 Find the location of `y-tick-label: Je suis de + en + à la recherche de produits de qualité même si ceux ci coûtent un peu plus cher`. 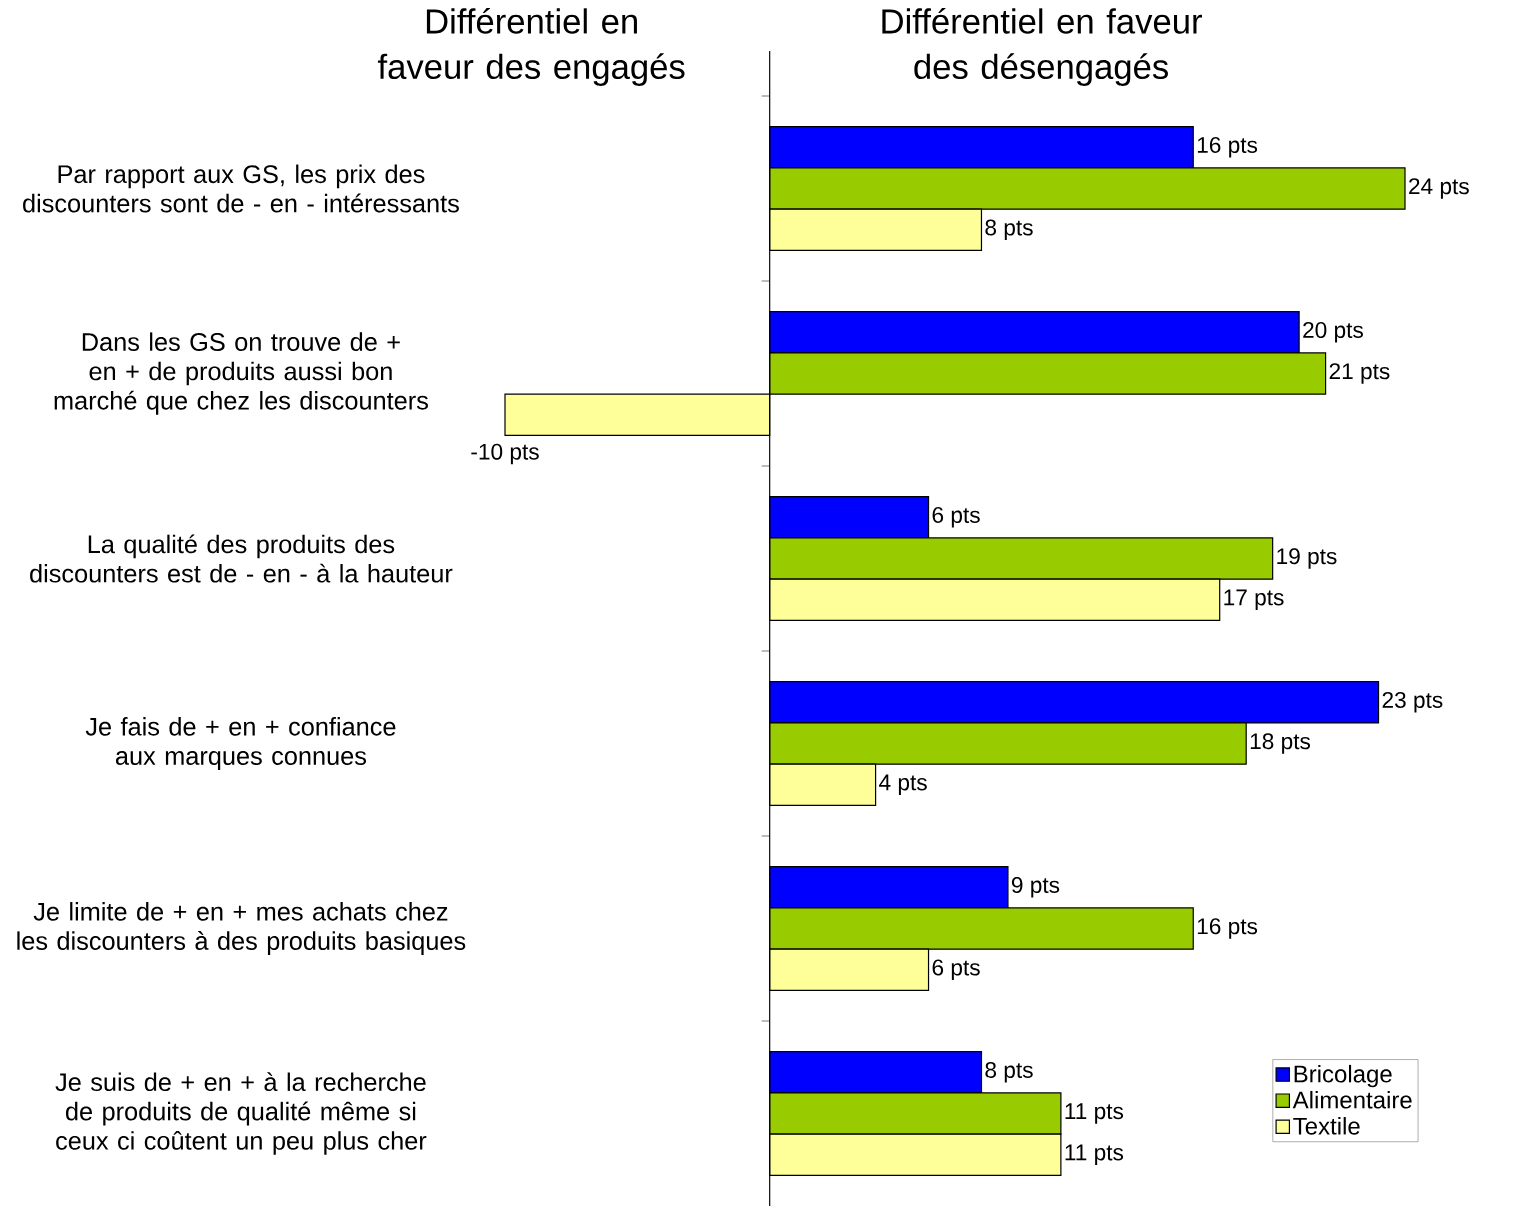

y-tick-label: Je suis de + en + à la recherche de produits de qualité même si ceux ci coûtent un peu plus cher is located at coordinates (241, 1113).